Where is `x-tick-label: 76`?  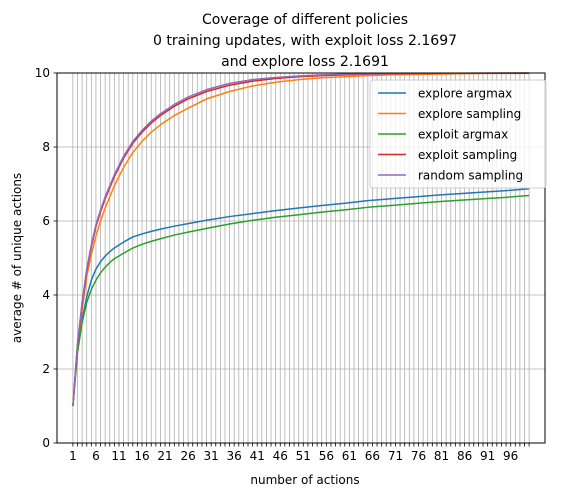
x-tick-label: 76 is located at coordinates (418, 456).